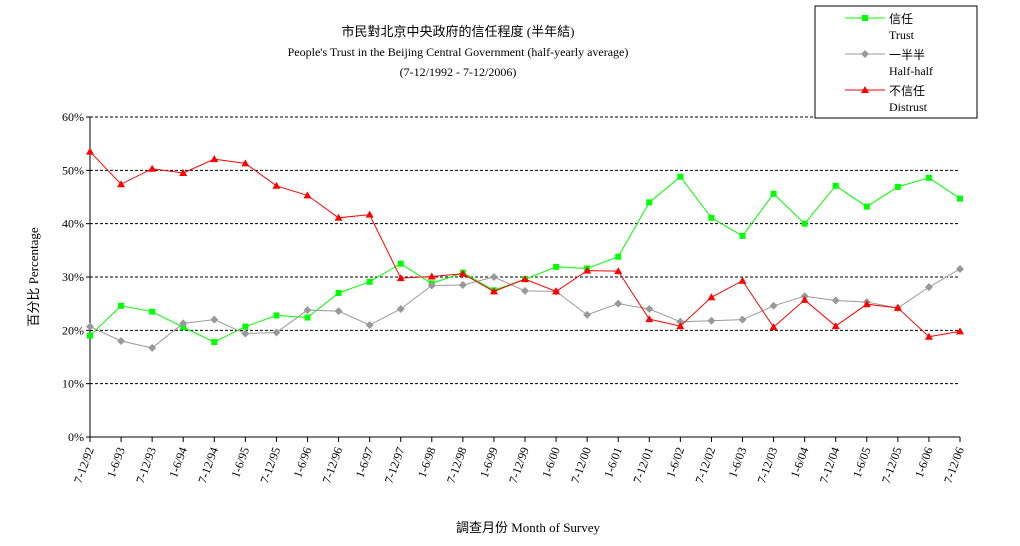  Describe the element at coordinates (73, 224) in the screenshot. I see `y-tick-label: 40%` at that location.